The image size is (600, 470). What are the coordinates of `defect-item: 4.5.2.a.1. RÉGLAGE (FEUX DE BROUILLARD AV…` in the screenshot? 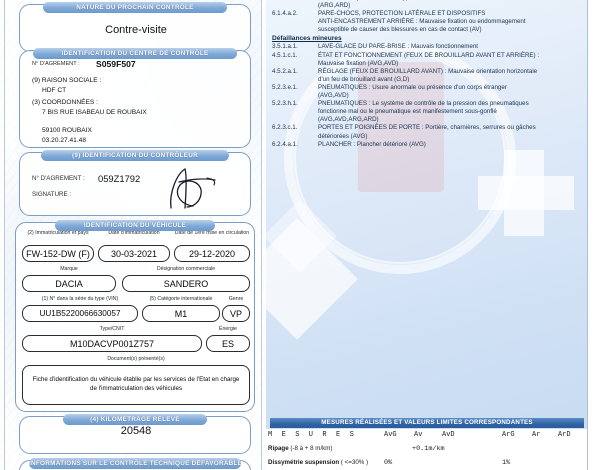 It's located at (428, 72).